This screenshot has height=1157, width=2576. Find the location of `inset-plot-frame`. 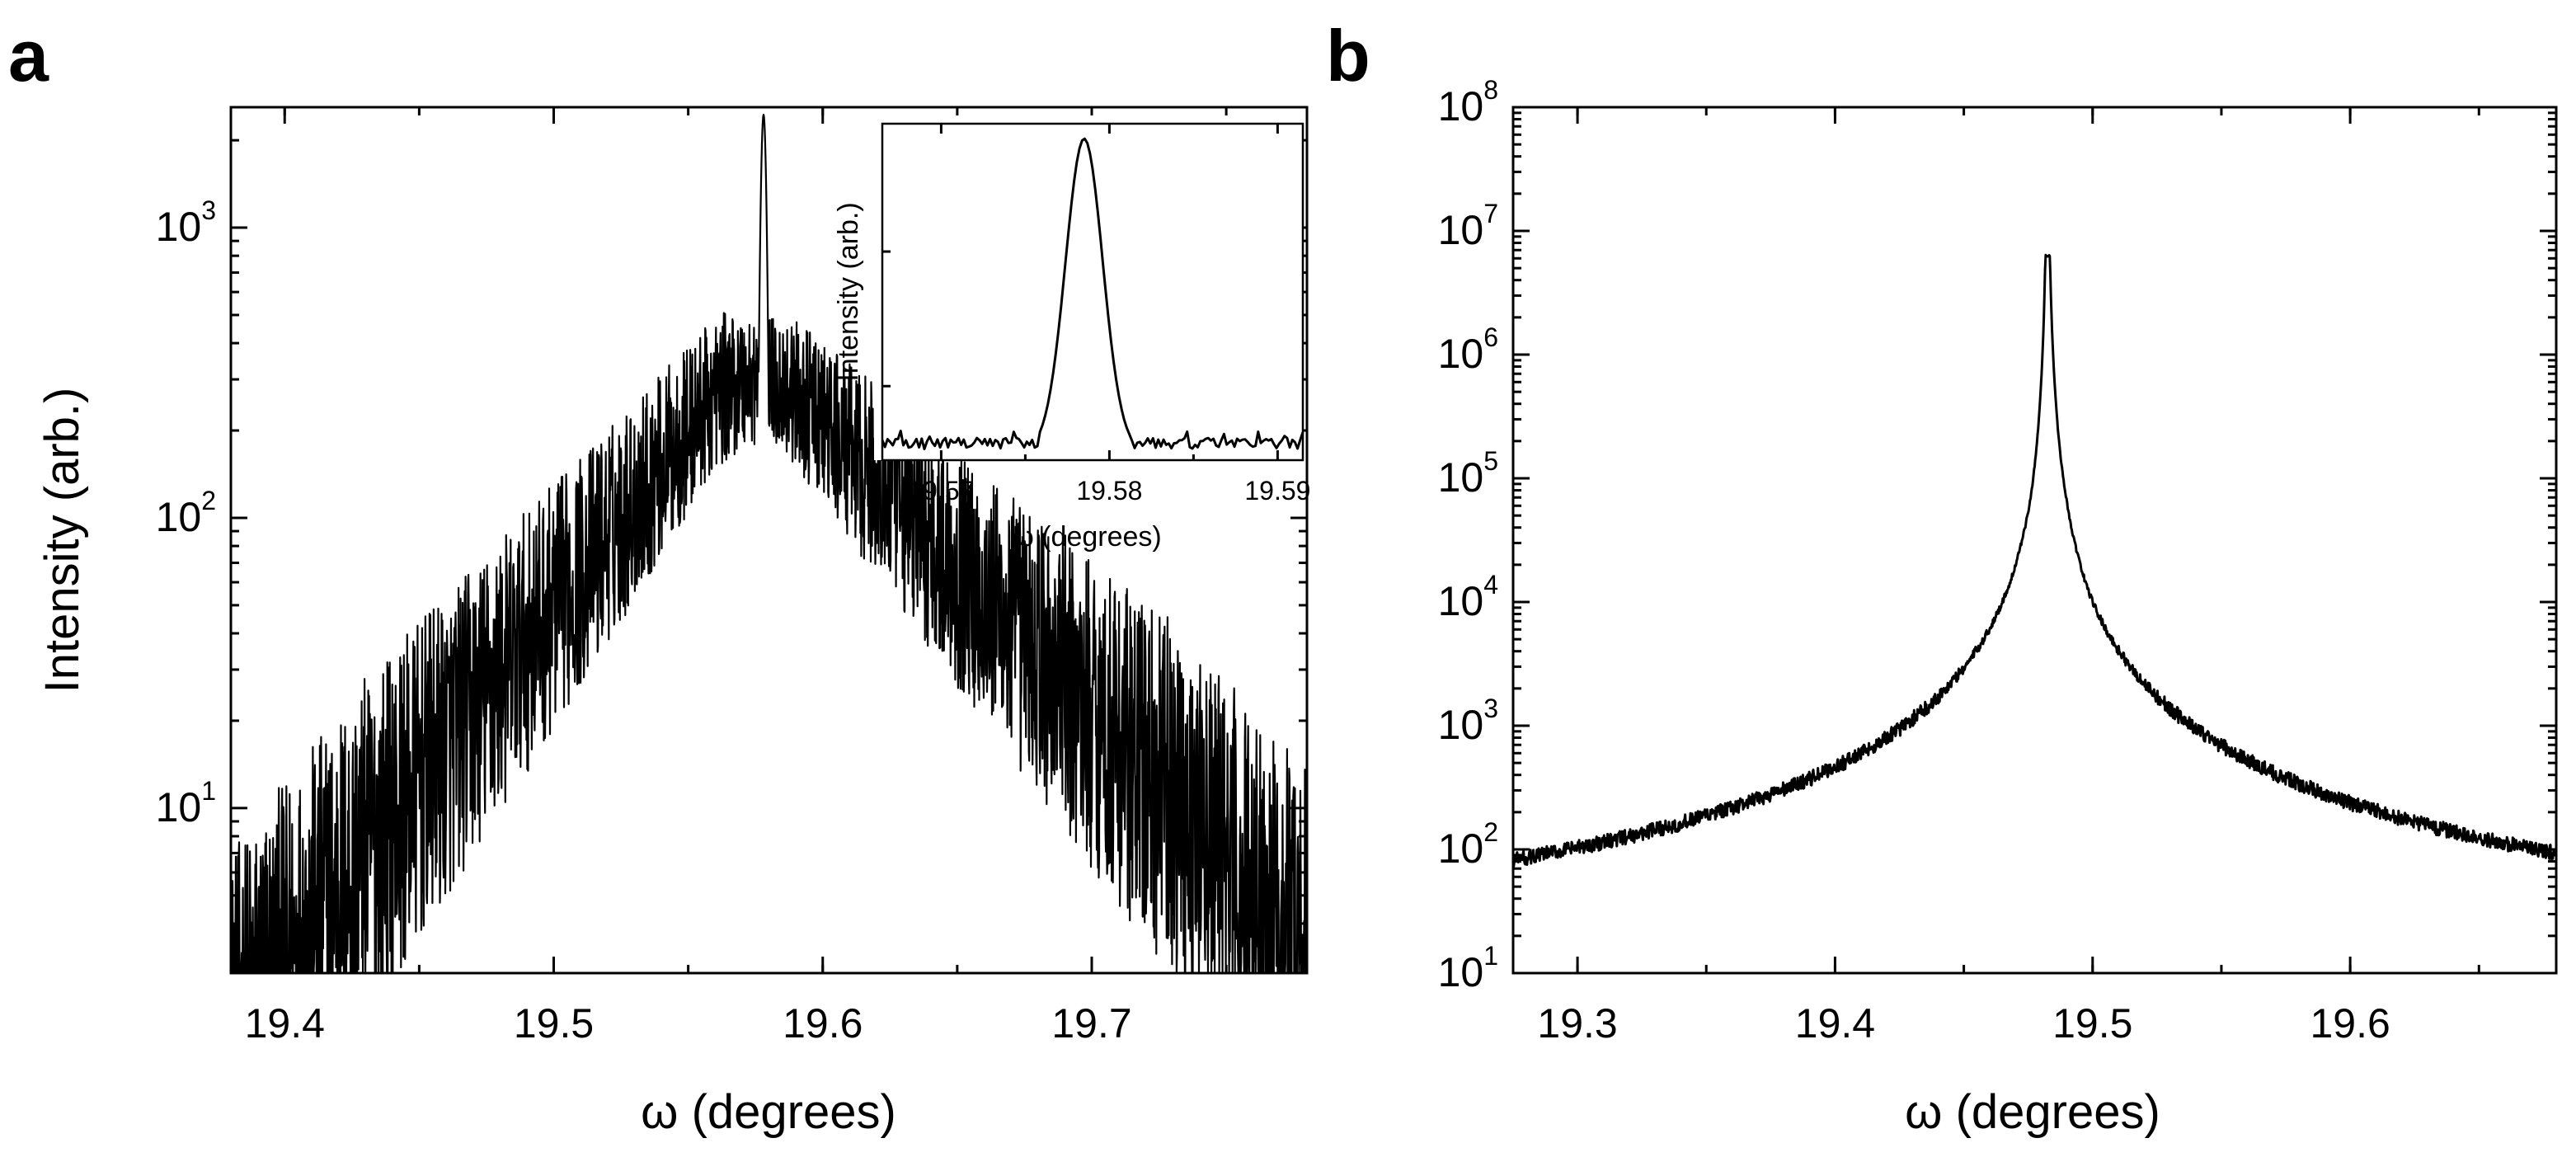

inset-plot-frame is located at coordinates (1092, 292).